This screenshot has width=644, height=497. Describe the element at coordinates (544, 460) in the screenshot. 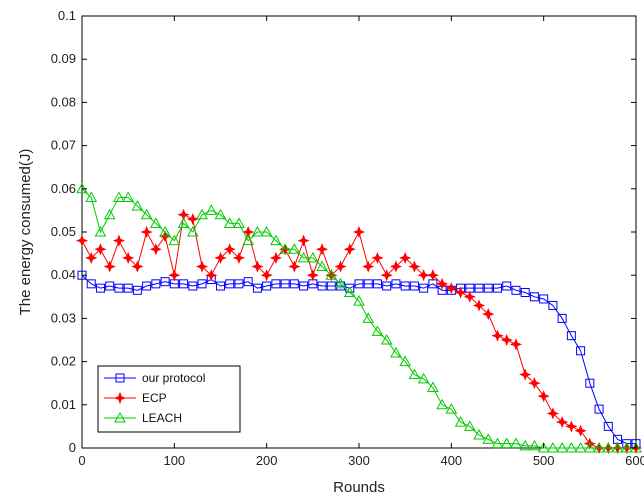

I see `x-tick-label: 500` at that location.